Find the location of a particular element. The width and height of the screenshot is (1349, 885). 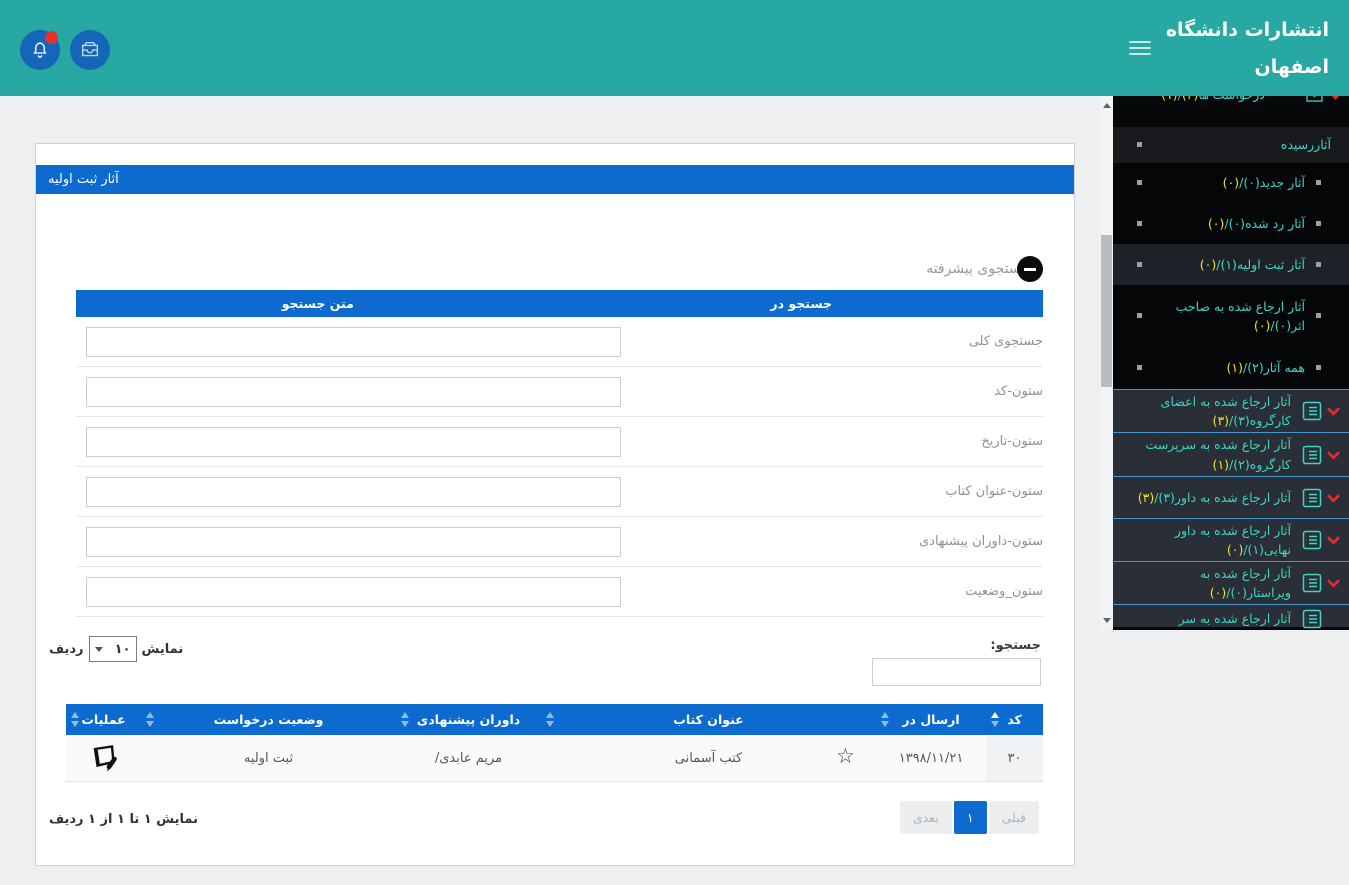

field-label-code-column: ستون-کد is located at coordinates (1018, 391).